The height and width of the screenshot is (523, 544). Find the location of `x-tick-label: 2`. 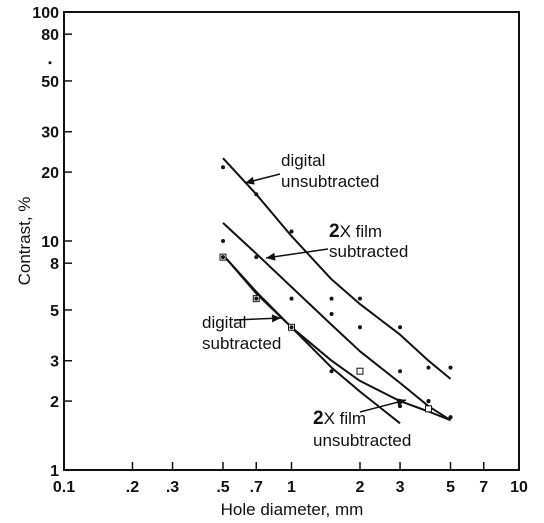

x-tick-label: 2 is located at coordinates (360, 487).